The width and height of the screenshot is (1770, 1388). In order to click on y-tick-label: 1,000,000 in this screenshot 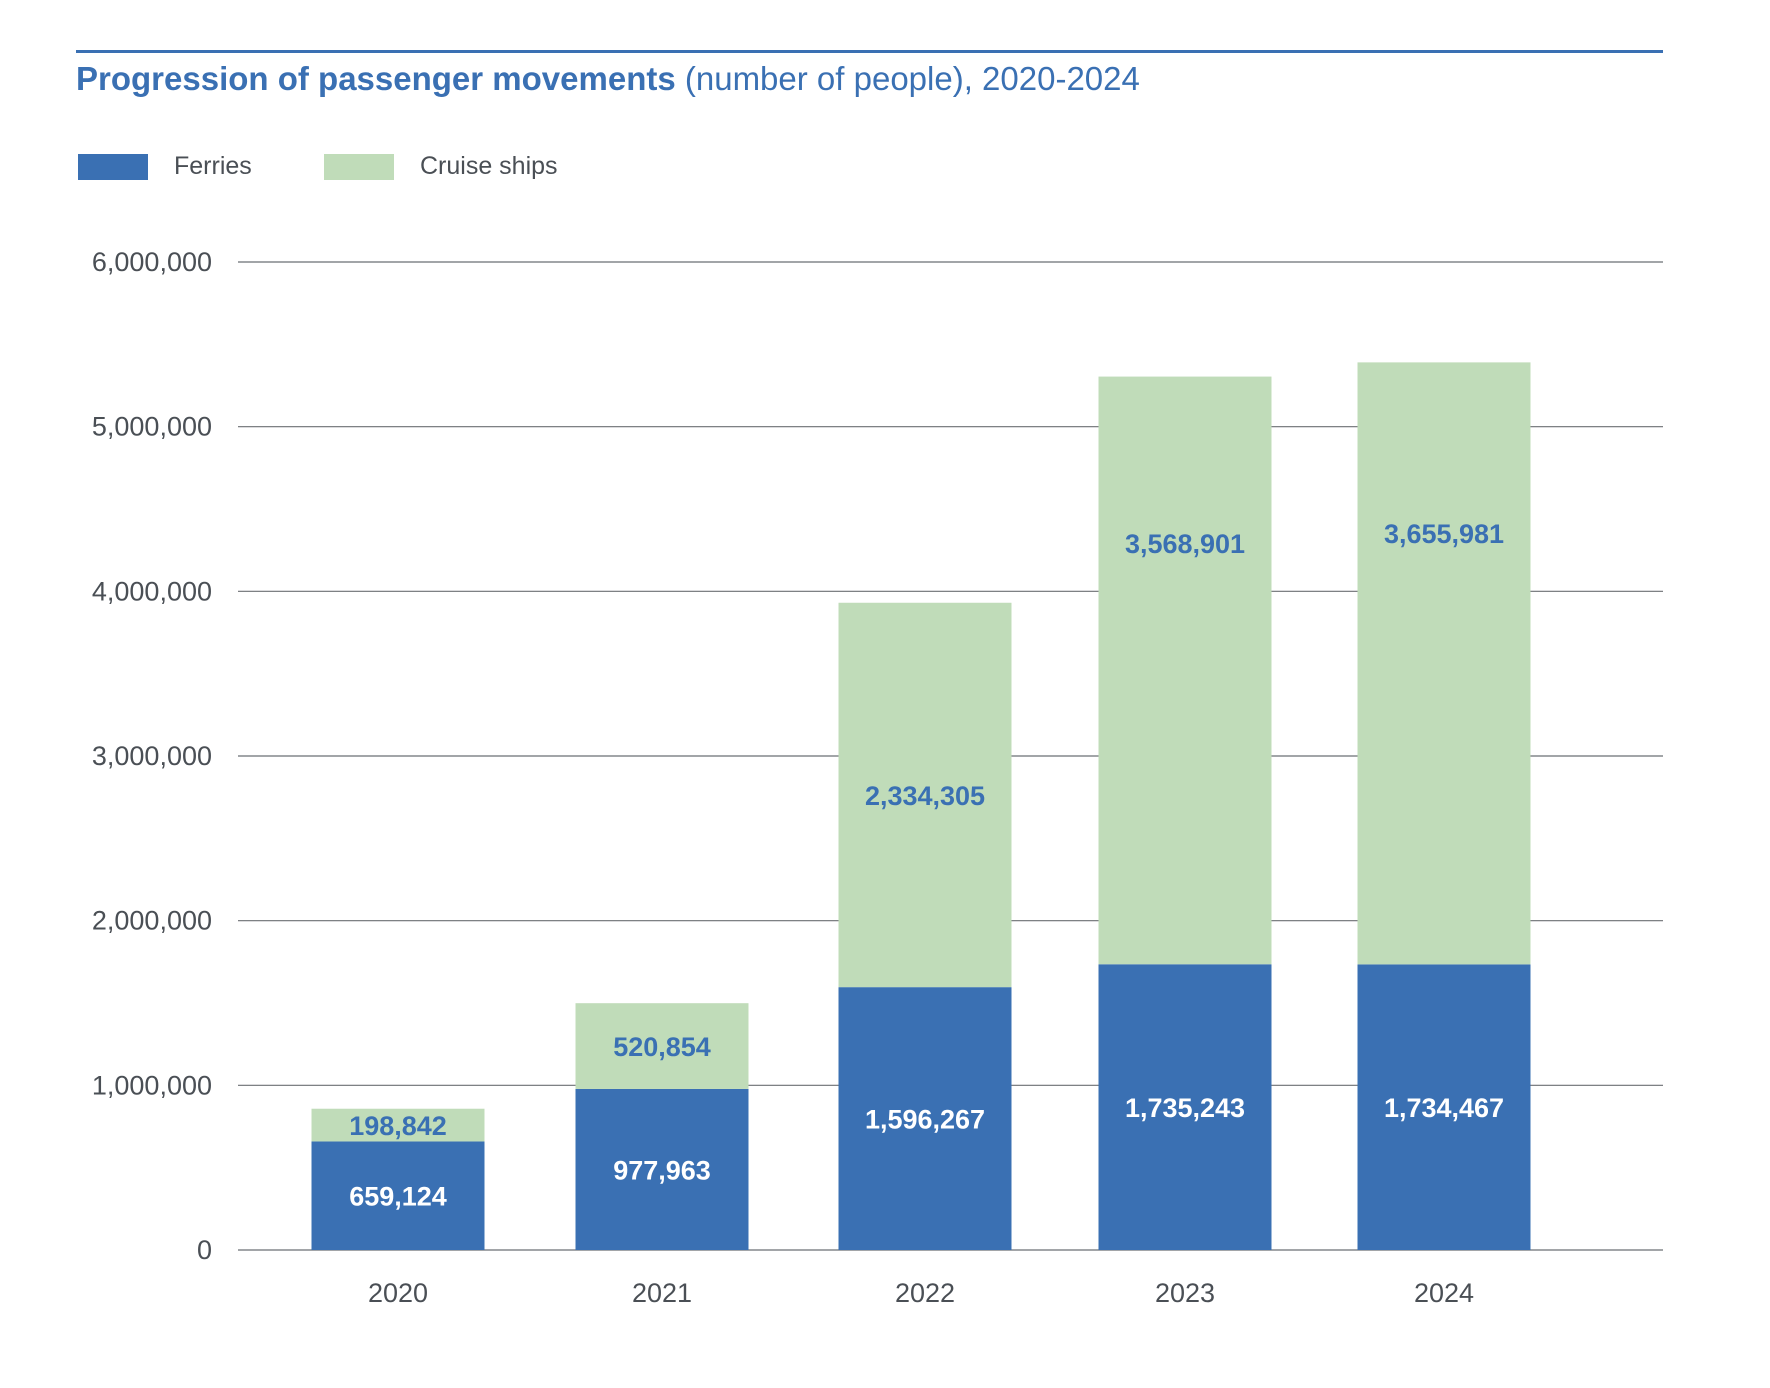, I will do `click(152, 1085)`.